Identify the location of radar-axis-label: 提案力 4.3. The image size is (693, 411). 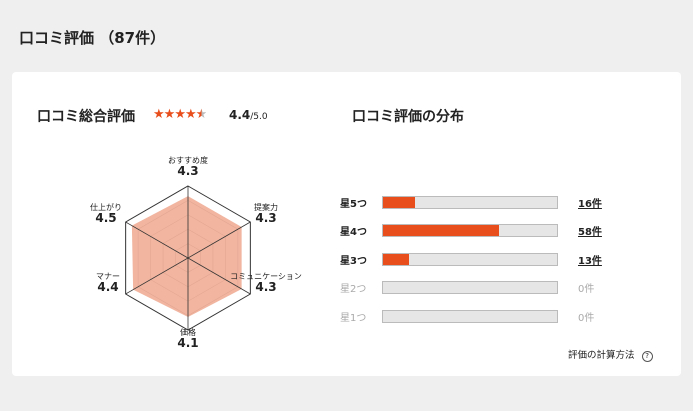
(266, 214).